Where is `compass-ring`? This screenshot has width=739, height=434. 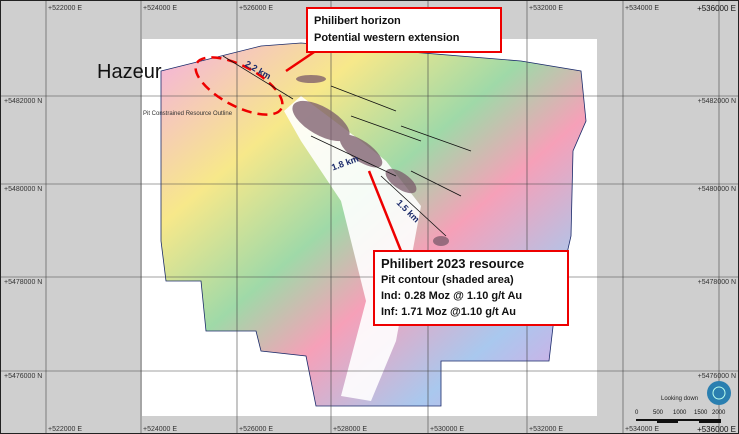
compass-ring is located at coordinates (719, 393).